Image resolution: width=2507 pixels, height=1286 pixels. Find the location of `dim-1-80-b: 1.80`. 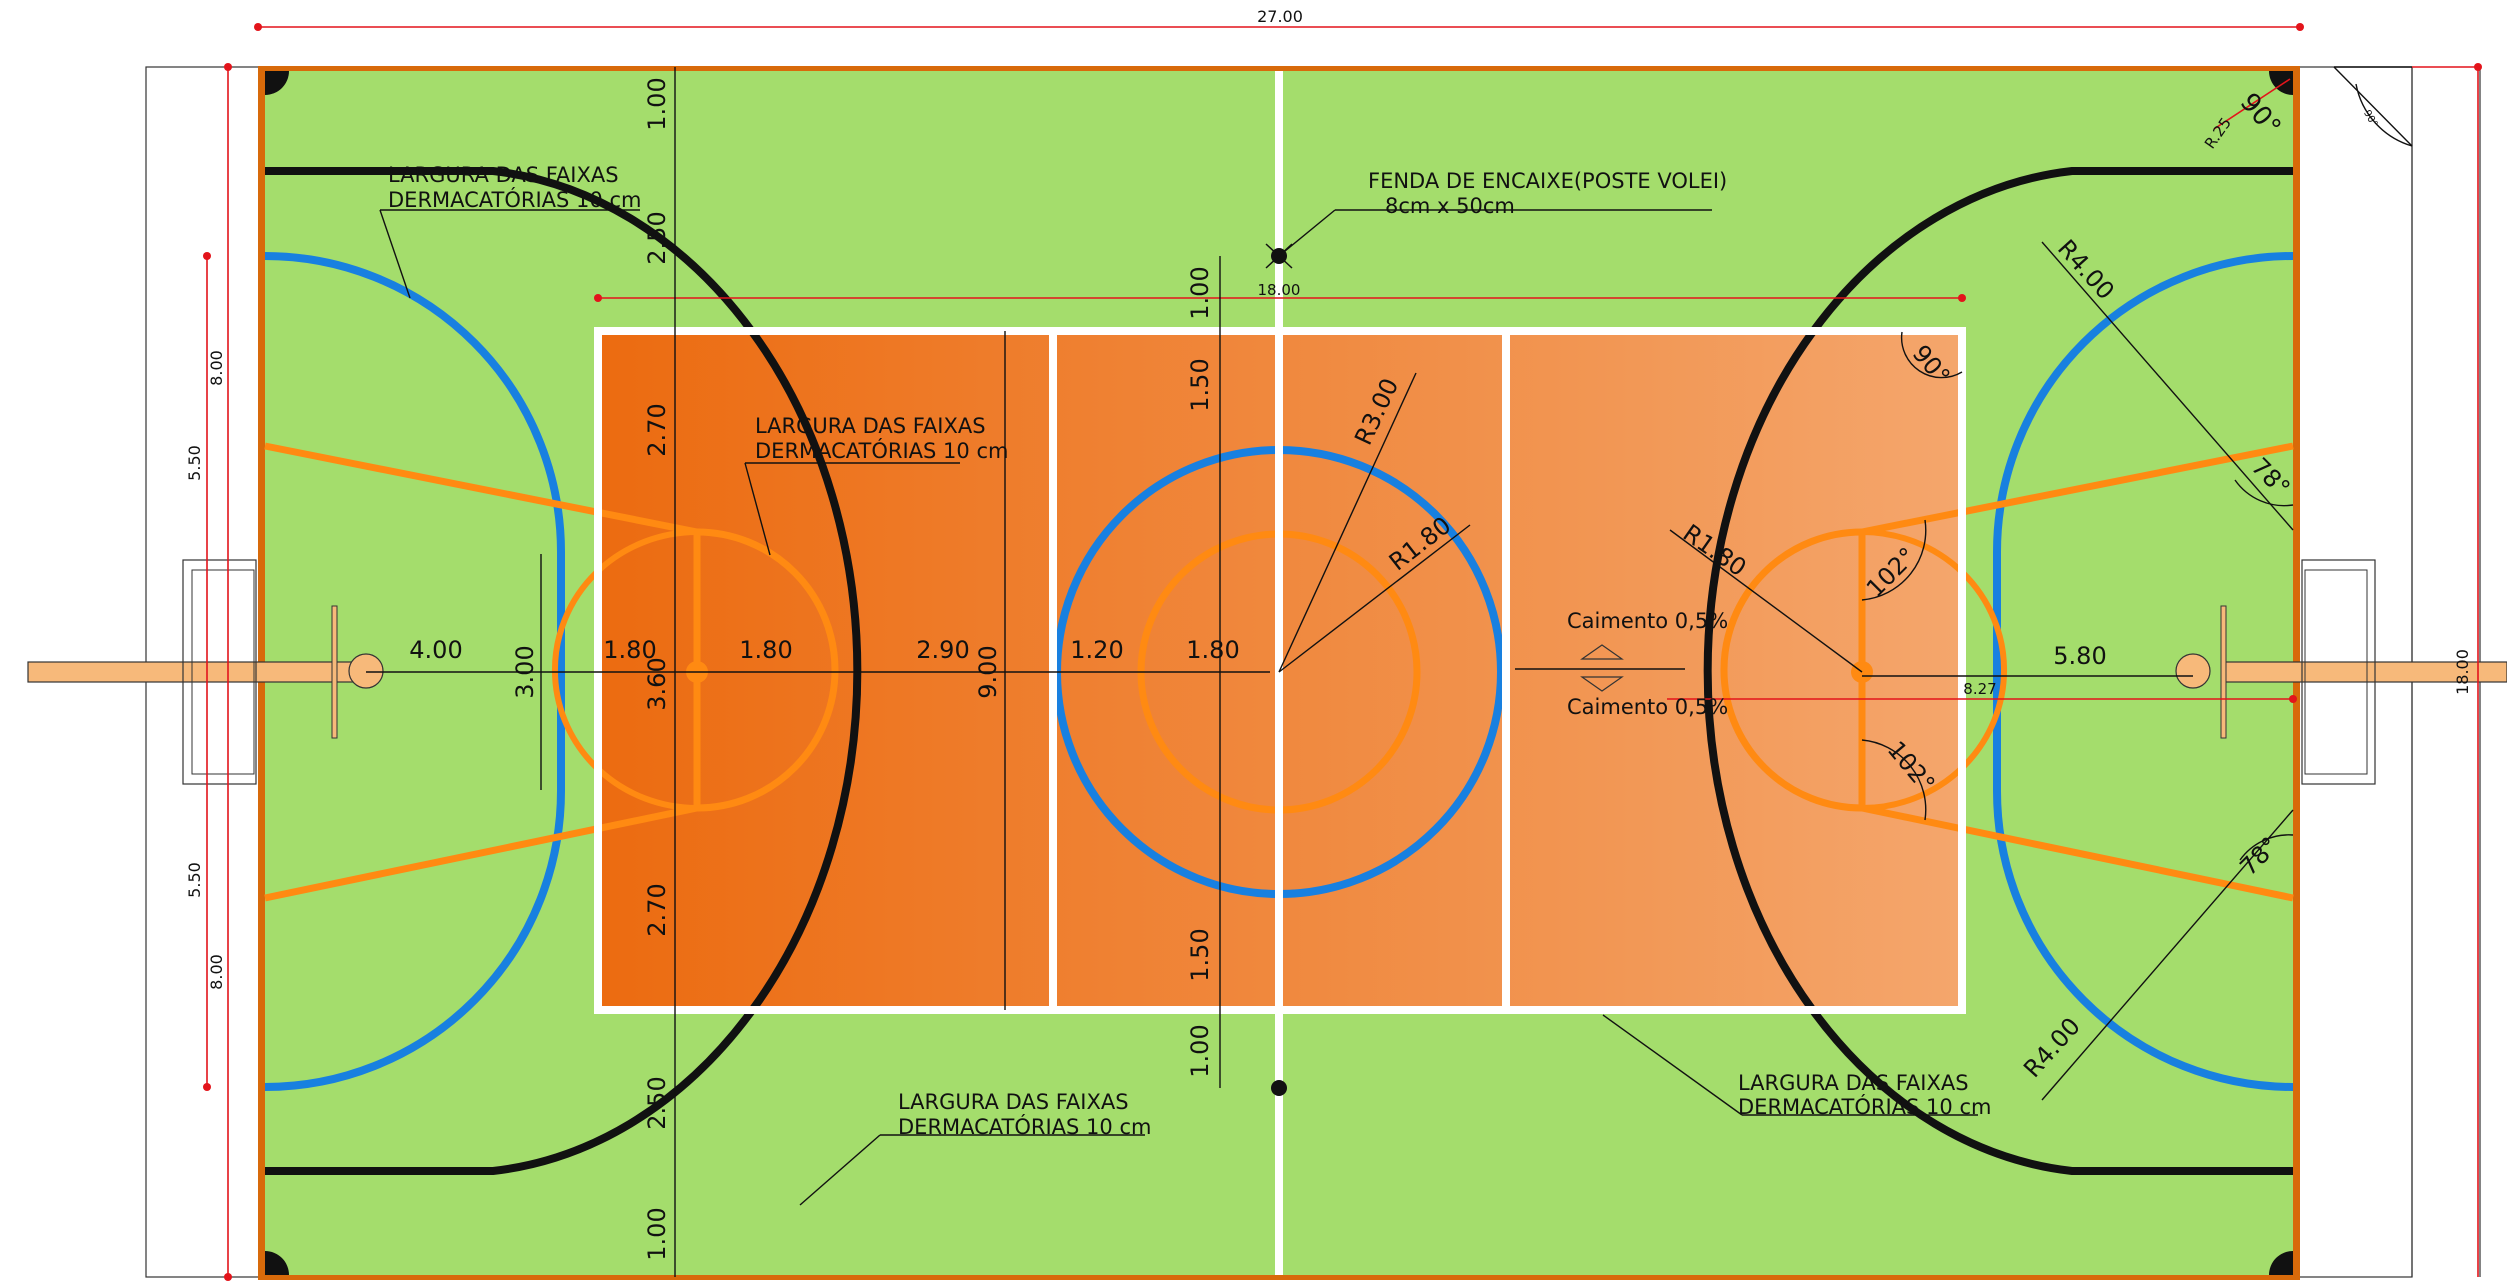

dim-1-80-b: 1.80 is located at coordinates (765, 650).